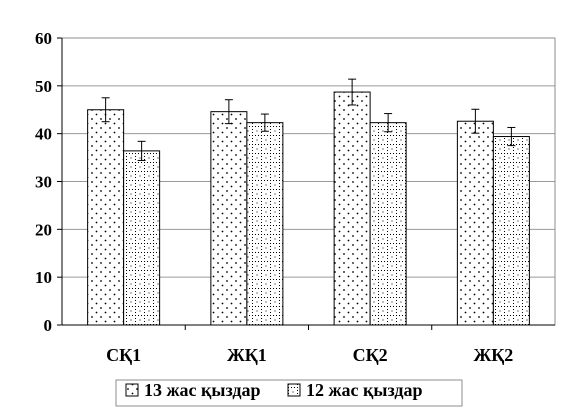 Image resolution: width=563 pixels, height=412 pixels. Describe the element at coordinates (43, 229) in the screenshot. I see `y-tick-label: 20` at that location.